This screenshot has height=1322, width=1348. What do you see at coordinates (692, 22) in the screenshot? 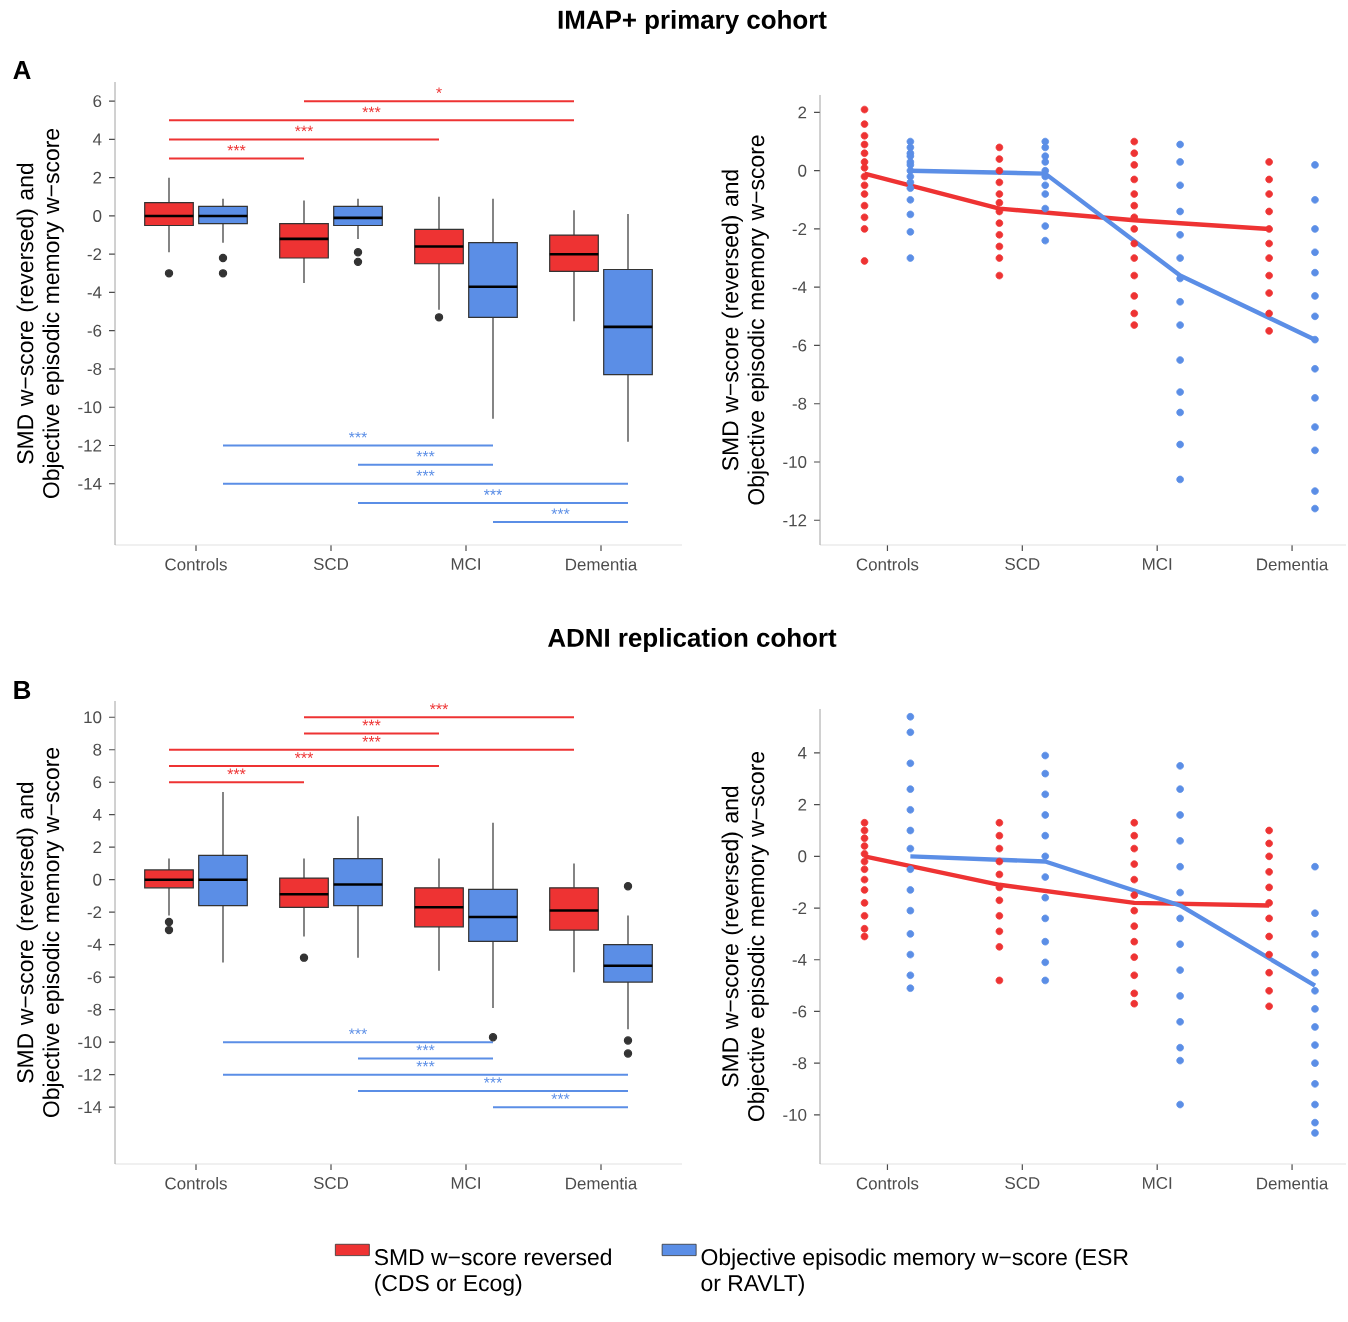
I see `text: IMAP+ primary cohort` at bounding box center [692, 22].